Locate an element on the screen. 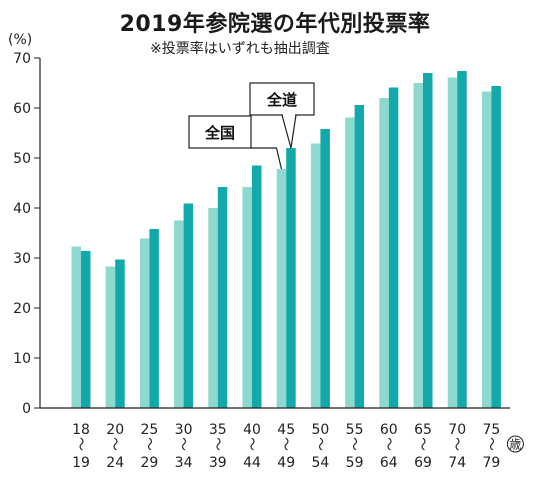 The image size is (550, 482). y-tick-label: 40 is located at coordinates (22, 209).